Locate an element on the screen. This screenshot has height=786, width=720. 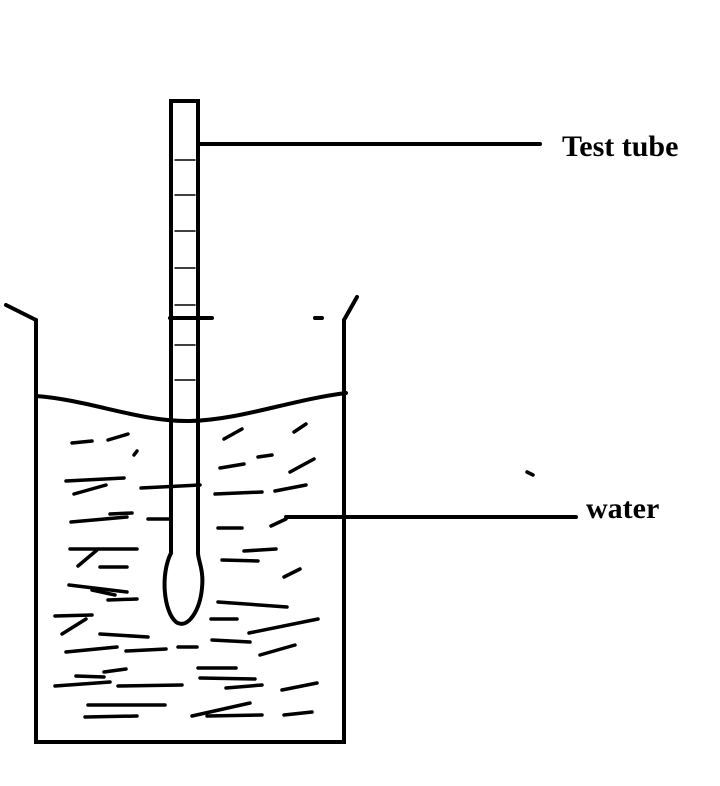
beaker-left-lip is located at coordinates (21, 312).